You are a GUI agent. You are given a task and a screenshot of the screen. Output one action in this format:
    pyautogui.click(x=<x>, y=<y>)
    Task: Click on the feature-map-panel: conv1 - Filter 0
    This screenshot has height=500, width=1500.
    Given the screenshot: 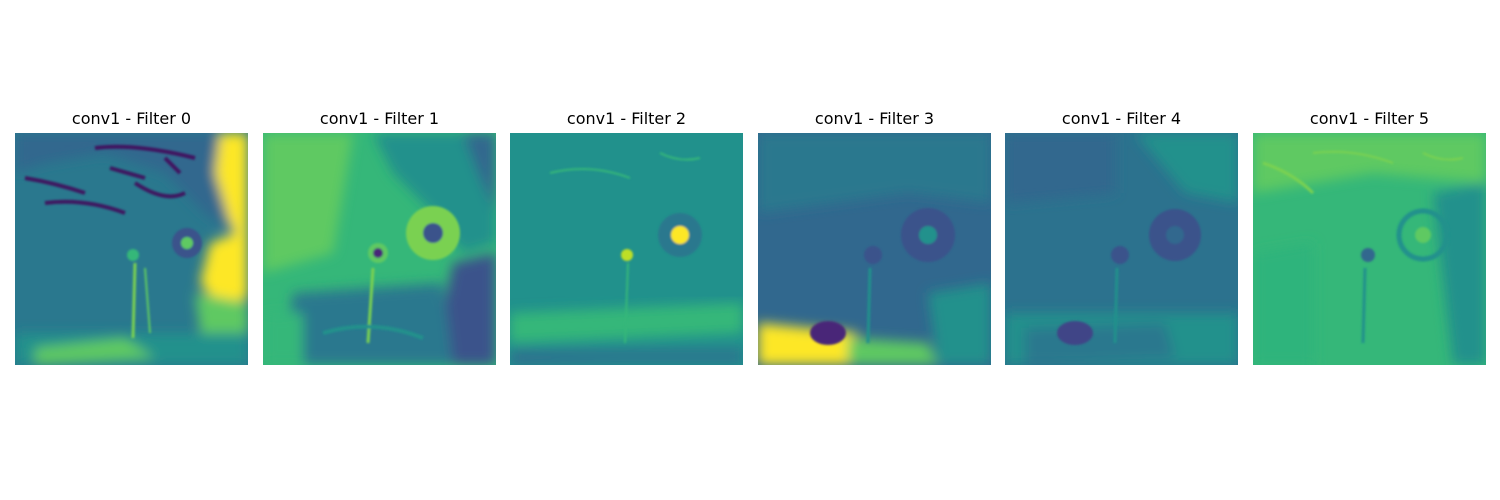 What is the action you would take?
    pyautogui.click(x=131, y=235)
    